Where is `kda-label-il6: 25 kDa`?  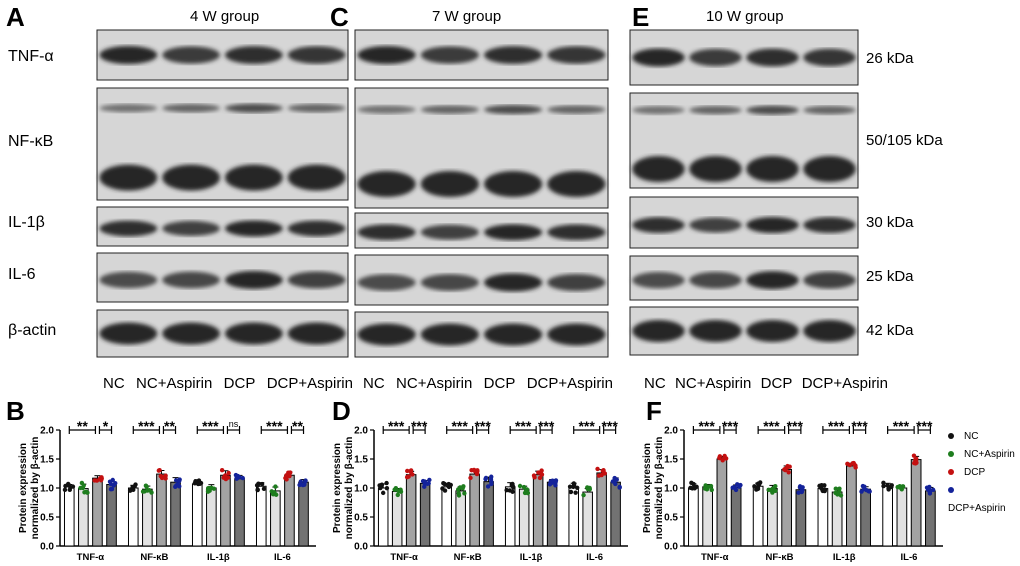 kda-label-il6: 25 kDa is located at coordinates (890, 276).